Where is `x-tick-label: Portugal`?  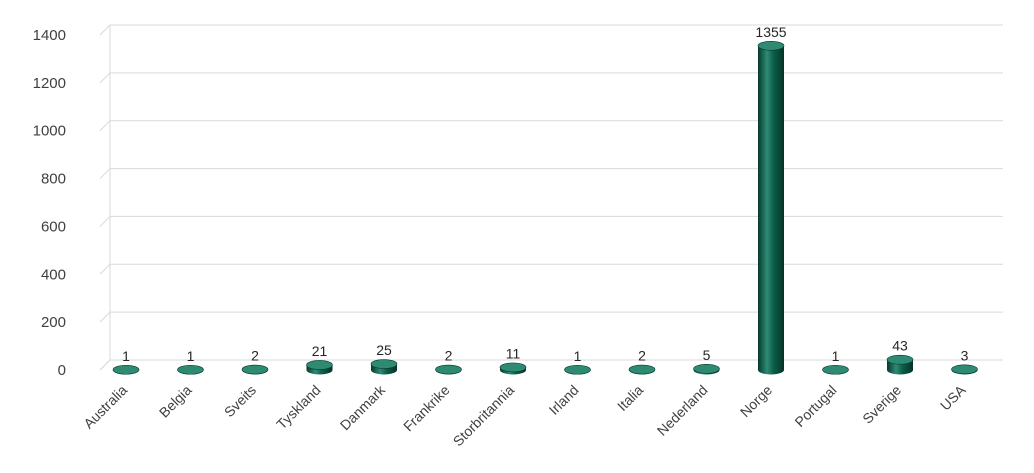
x-tick-label: Portugal is located at coordinates (815, 406).